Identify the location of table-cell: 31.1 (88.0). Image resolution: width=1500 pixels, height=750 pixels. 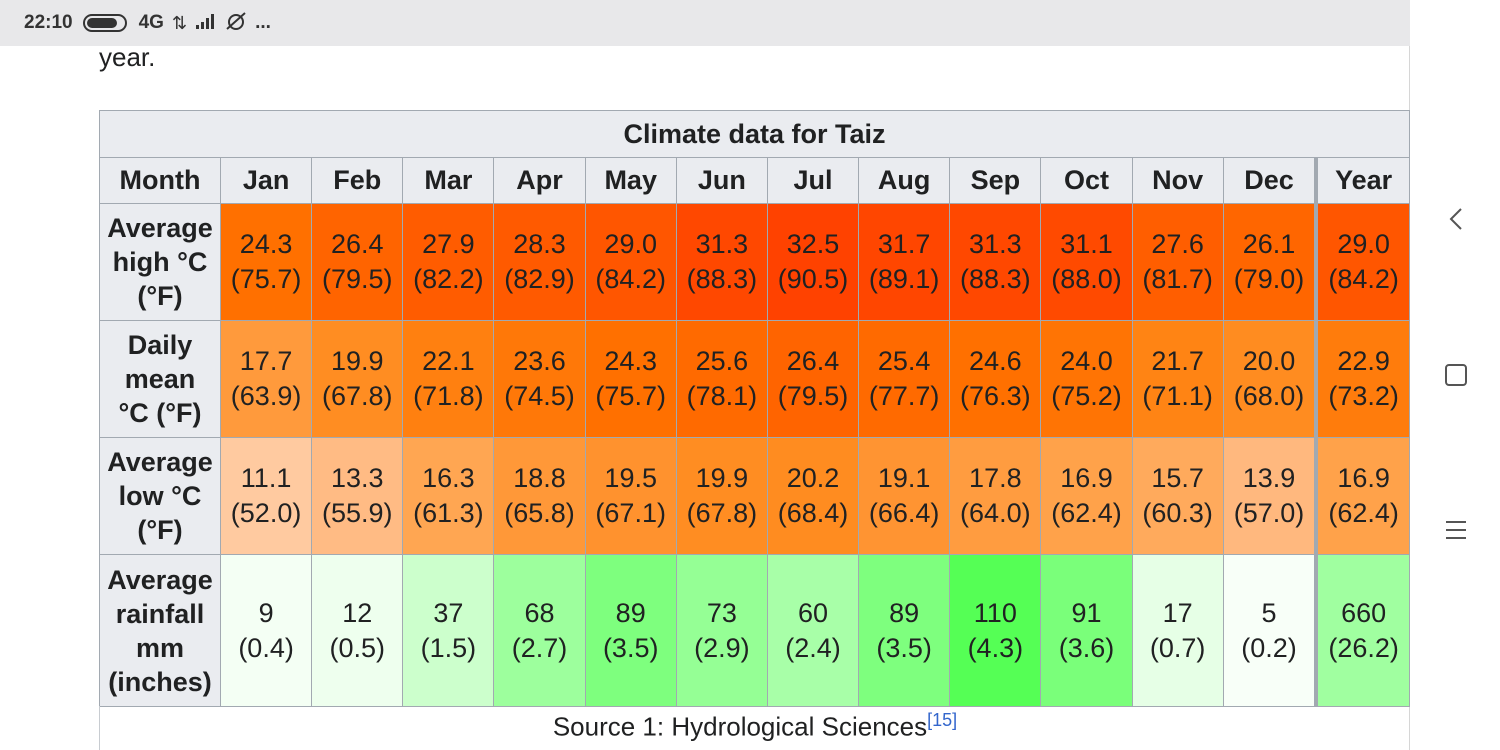
(1086, 262).